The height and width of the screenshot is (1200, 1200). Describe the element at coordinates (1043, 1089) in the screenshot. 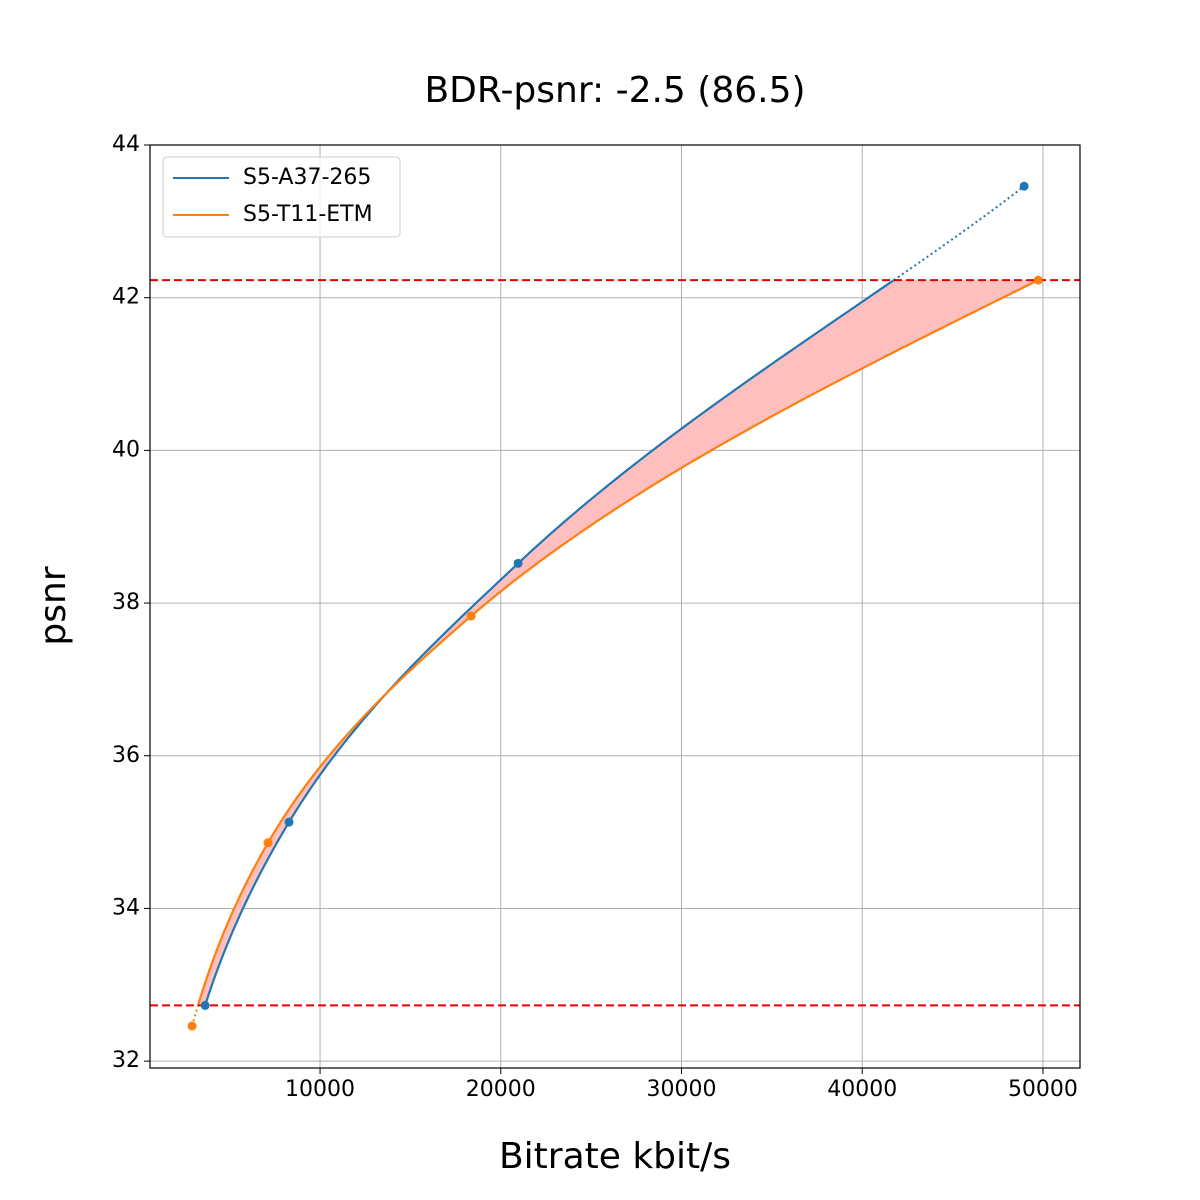

I see `x-tick-label: 50000` at that location.